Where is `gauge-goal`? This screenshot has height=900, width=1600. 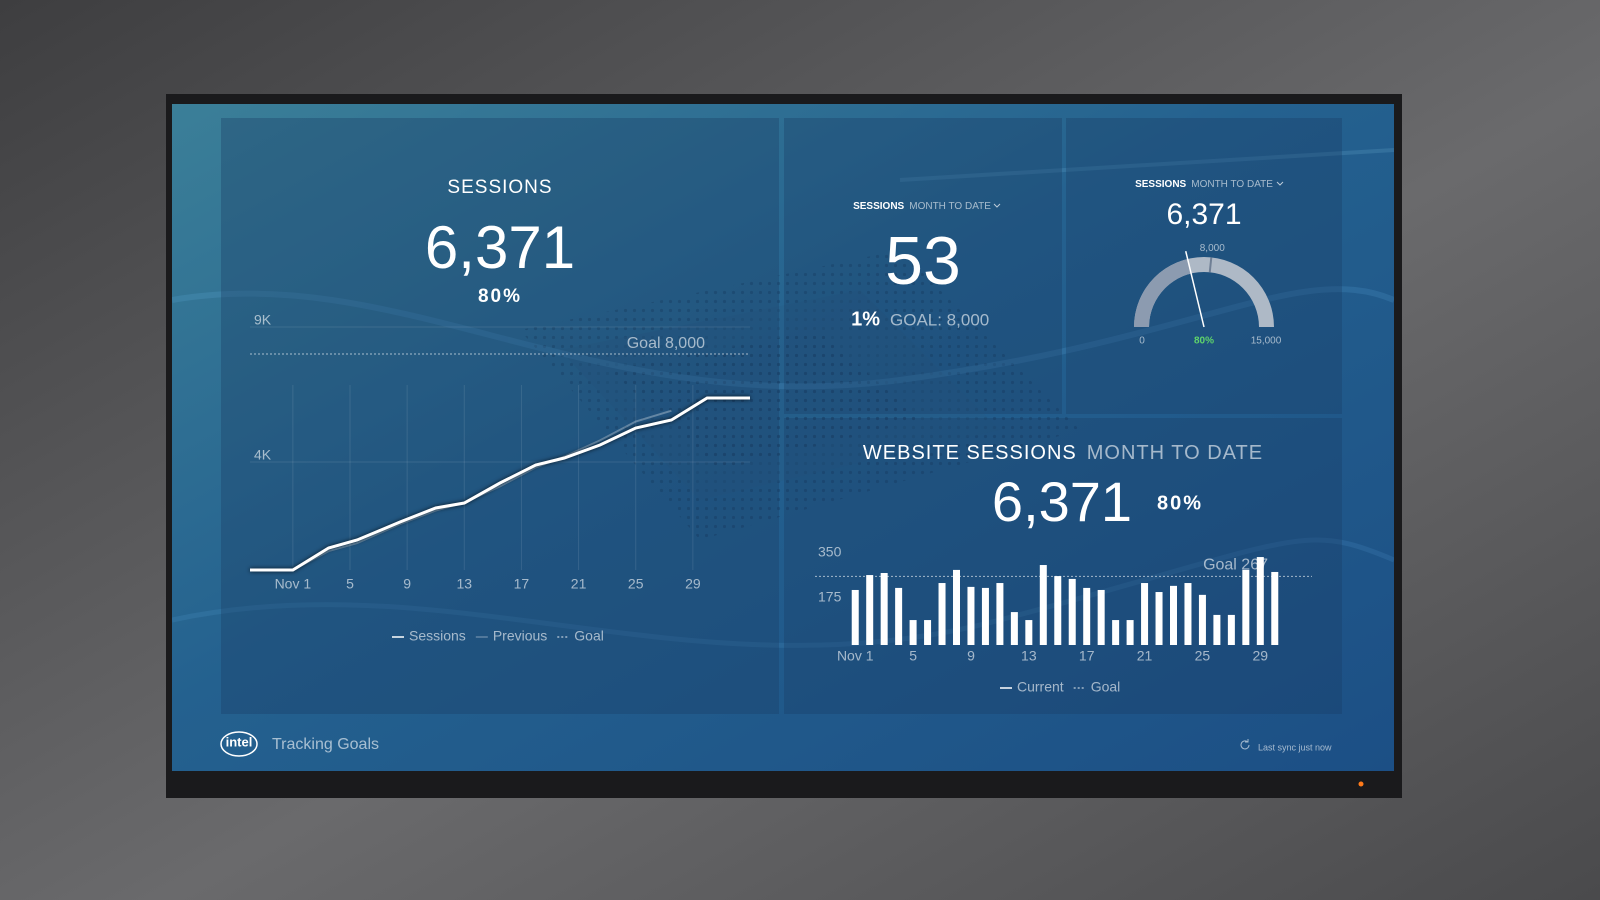
gauge-goal is located at coordinates (1210, 265).